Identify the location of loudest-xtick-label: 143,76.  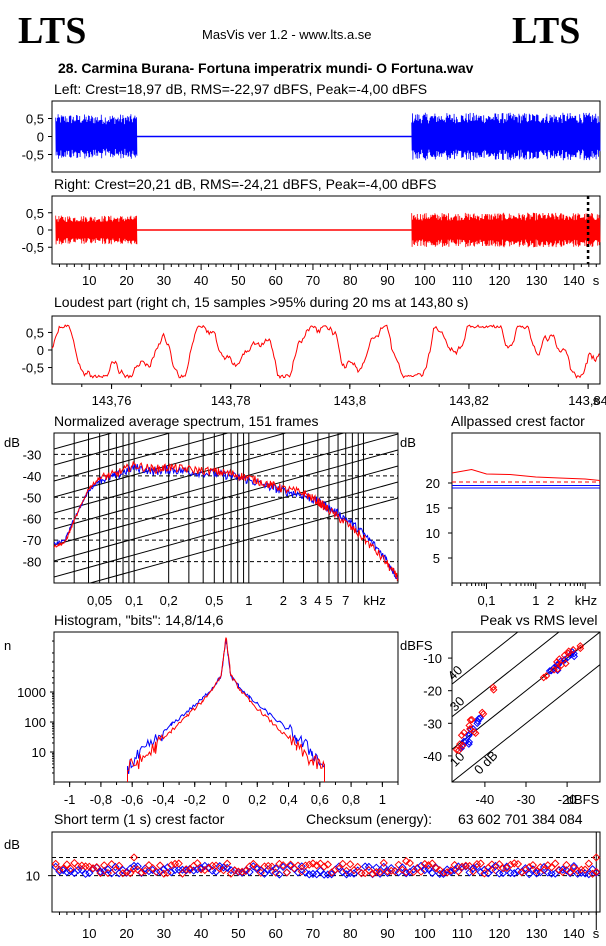
(112, 400).